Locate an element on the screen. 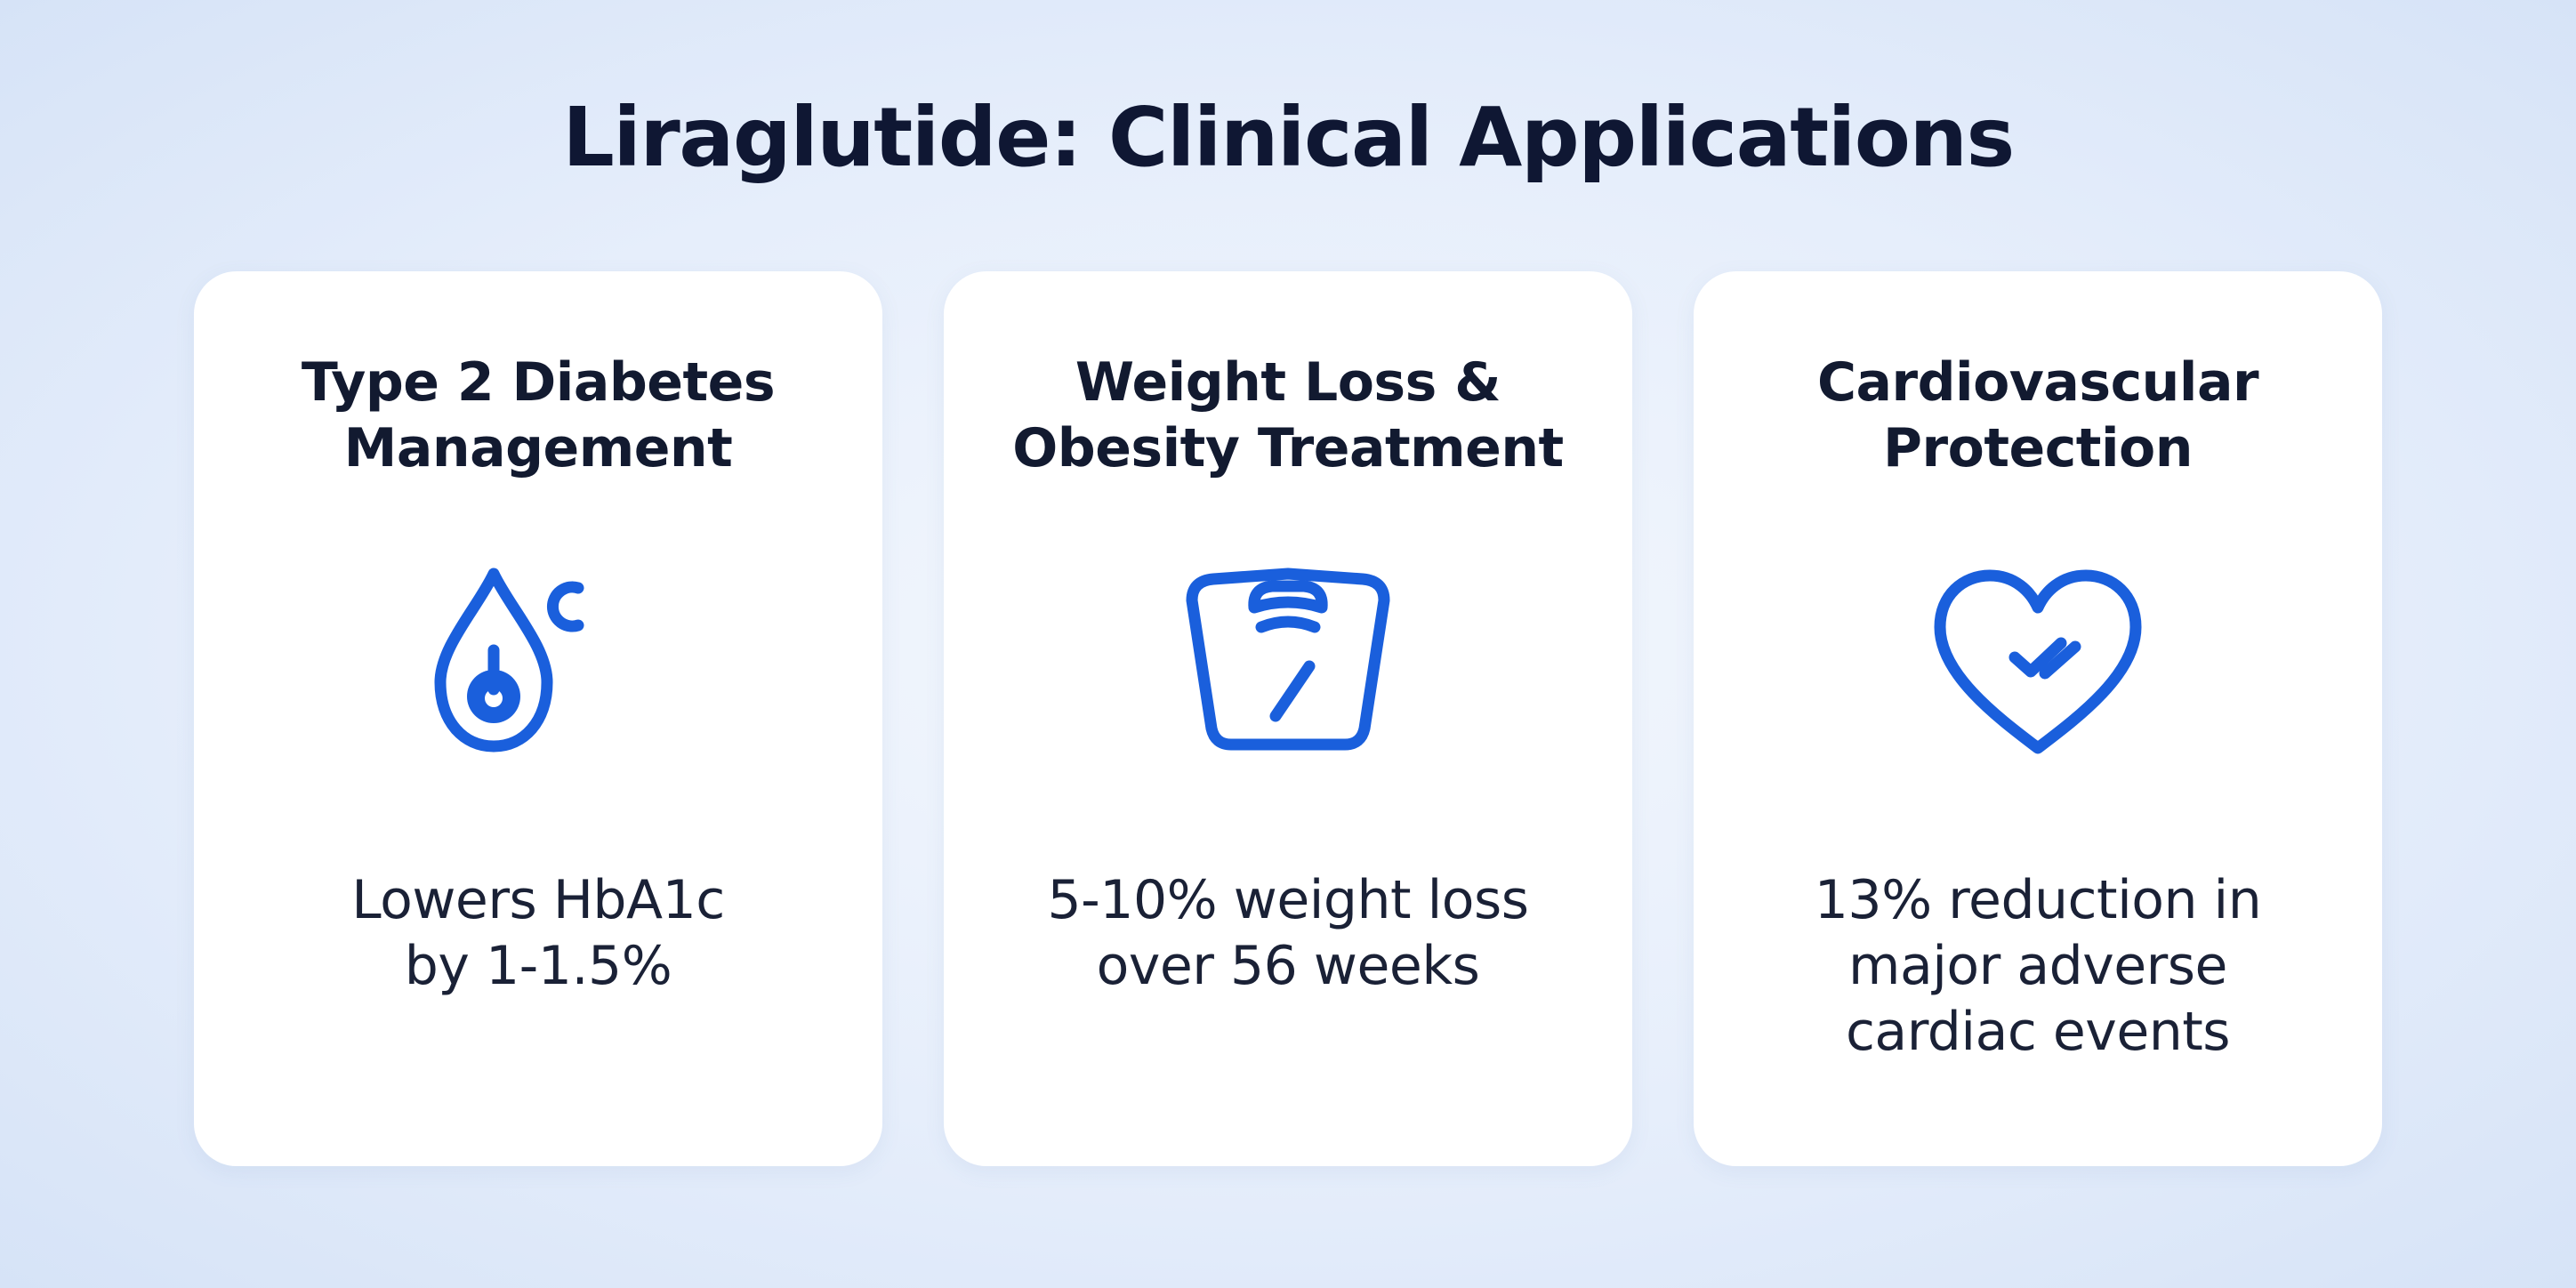  card-description-line: Lowers HbA1c is located at coordinates (538, 900).